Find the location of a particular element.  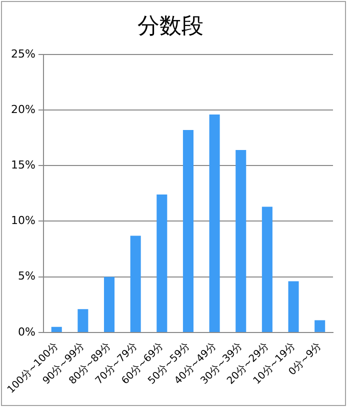

y-tick-label: 5% is located at coordinates (27, 276).